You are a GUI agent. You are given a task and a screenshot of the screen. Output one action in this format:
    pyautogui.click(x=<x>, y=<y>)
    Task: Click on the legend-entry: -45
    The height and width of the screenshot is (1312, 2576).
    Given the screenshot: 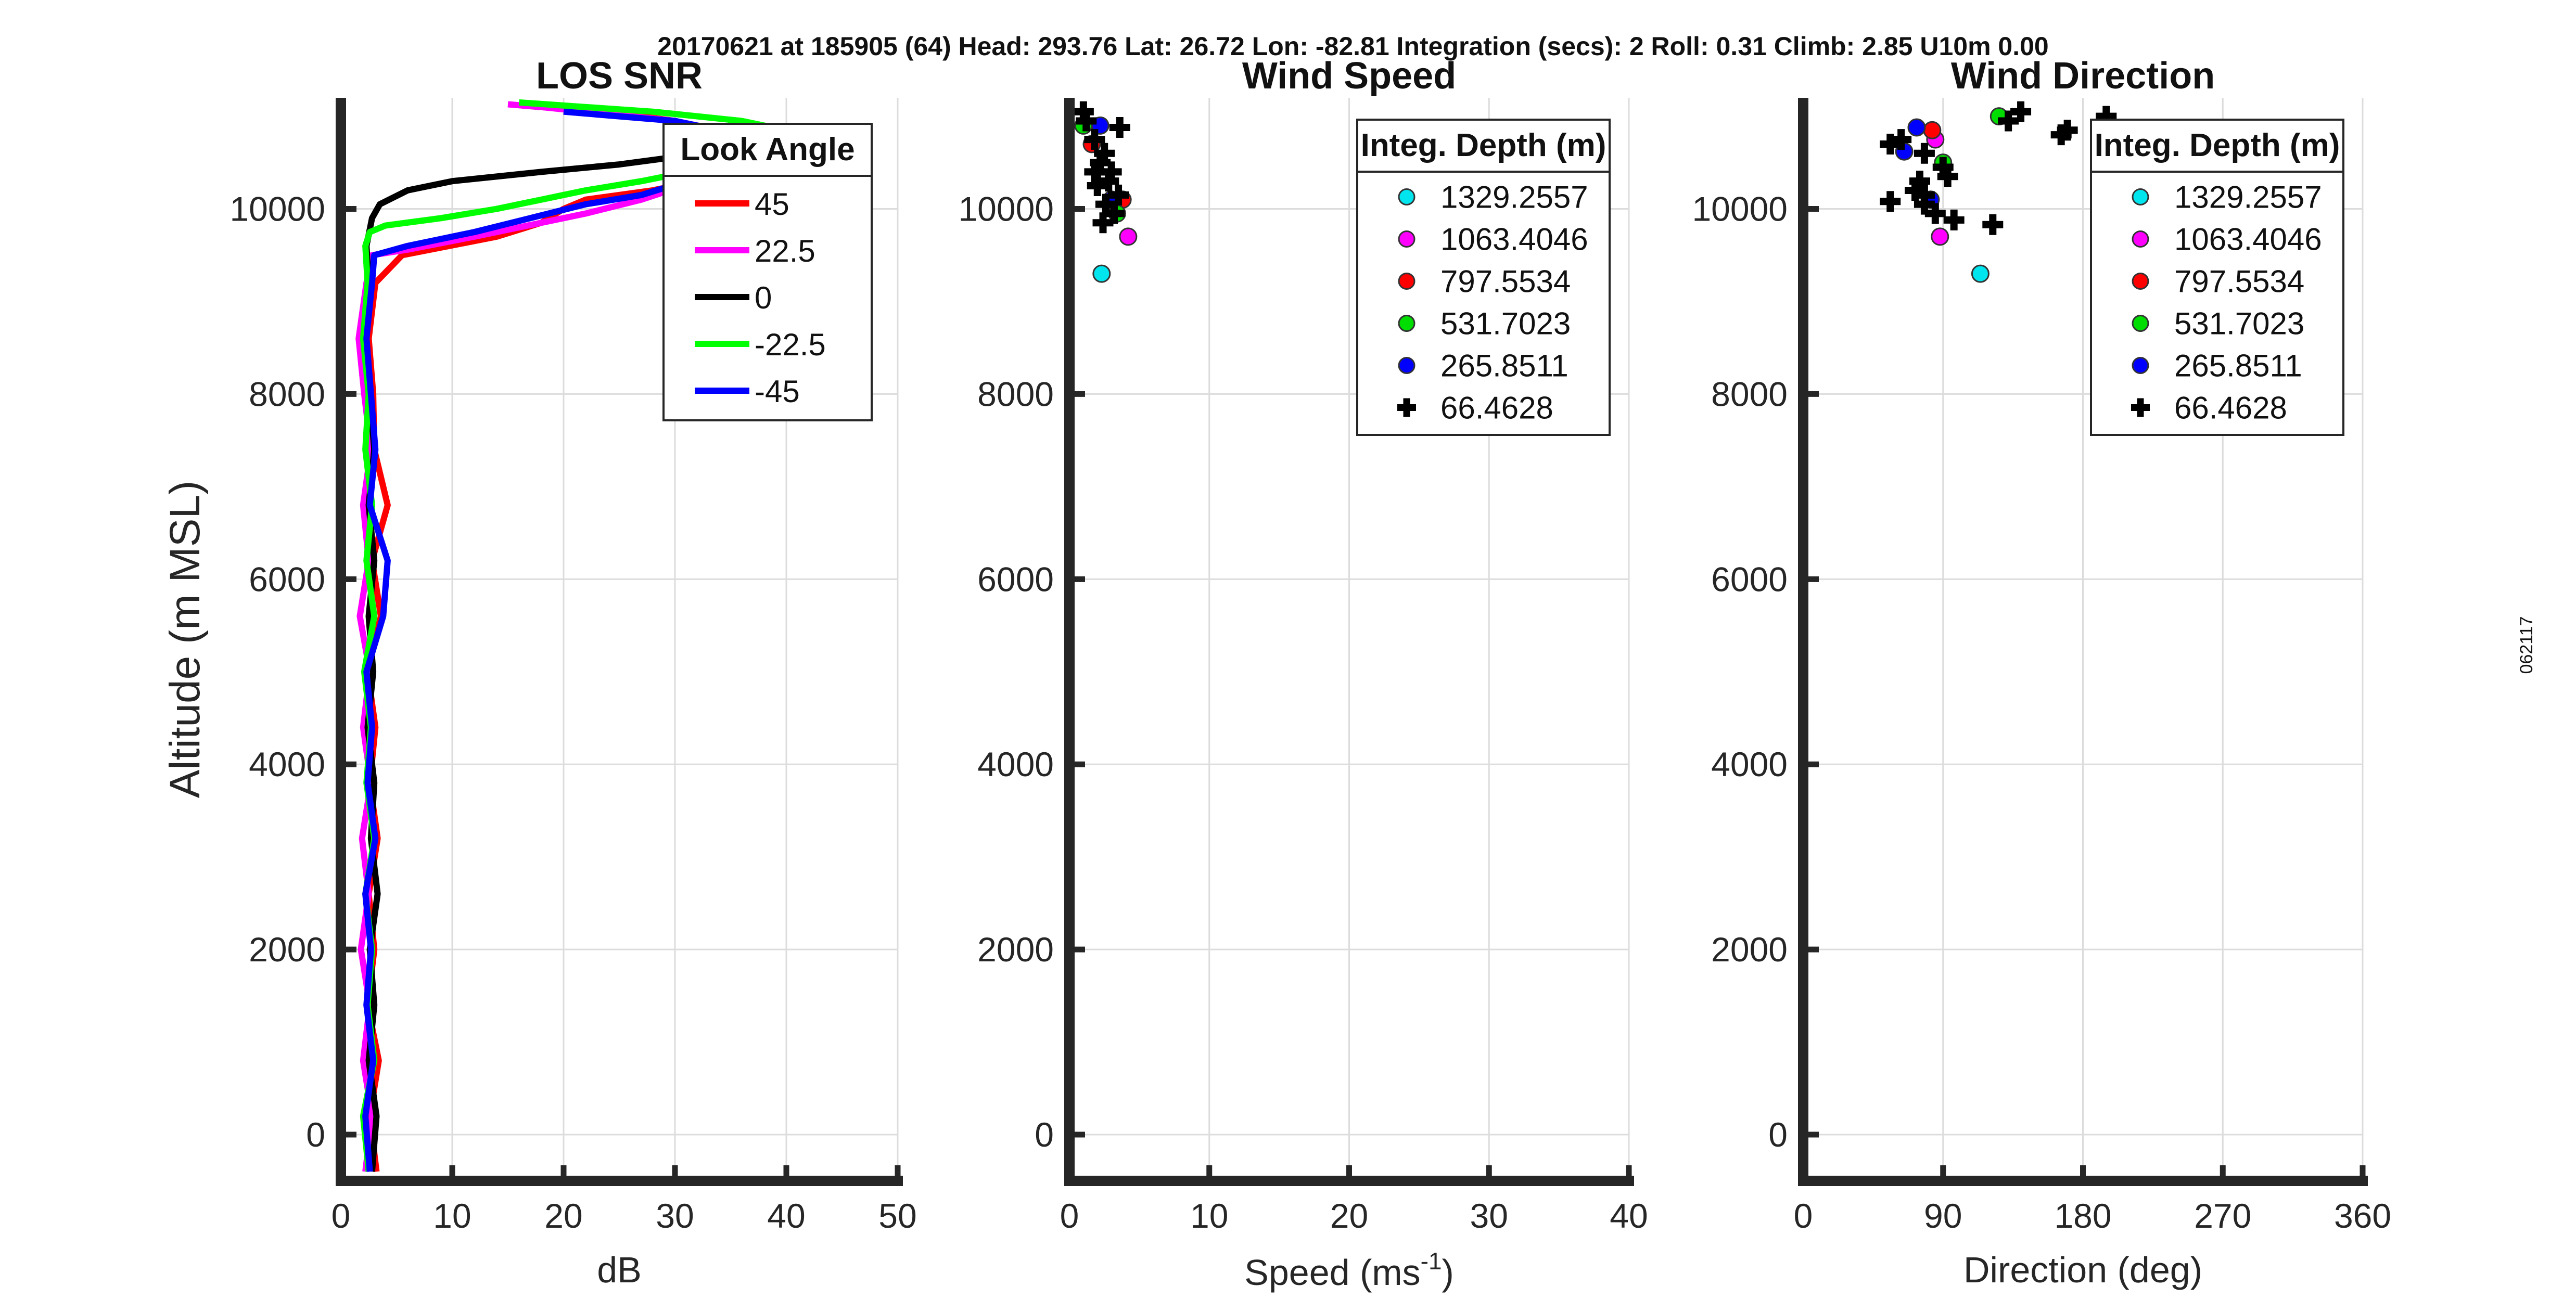 What is the action you would take?
    pyautogui.click(x=777, y=392)
    